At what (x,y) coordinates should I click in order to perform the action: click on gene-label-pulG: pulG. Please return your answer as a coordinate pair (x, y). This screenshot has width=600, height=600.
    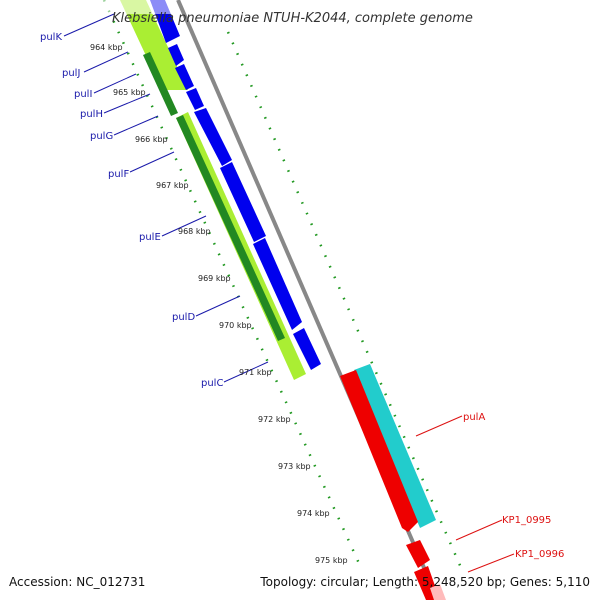
    Looking at the image, I should click on (101, 136).